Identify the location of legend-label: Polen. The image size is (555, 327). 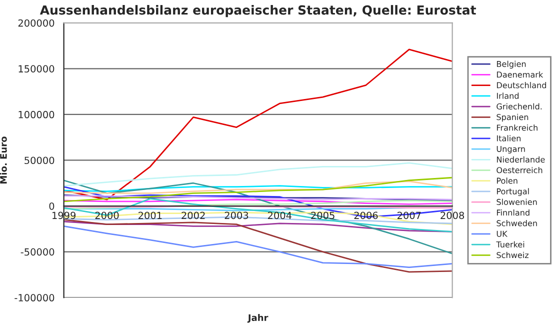
(507, 181).